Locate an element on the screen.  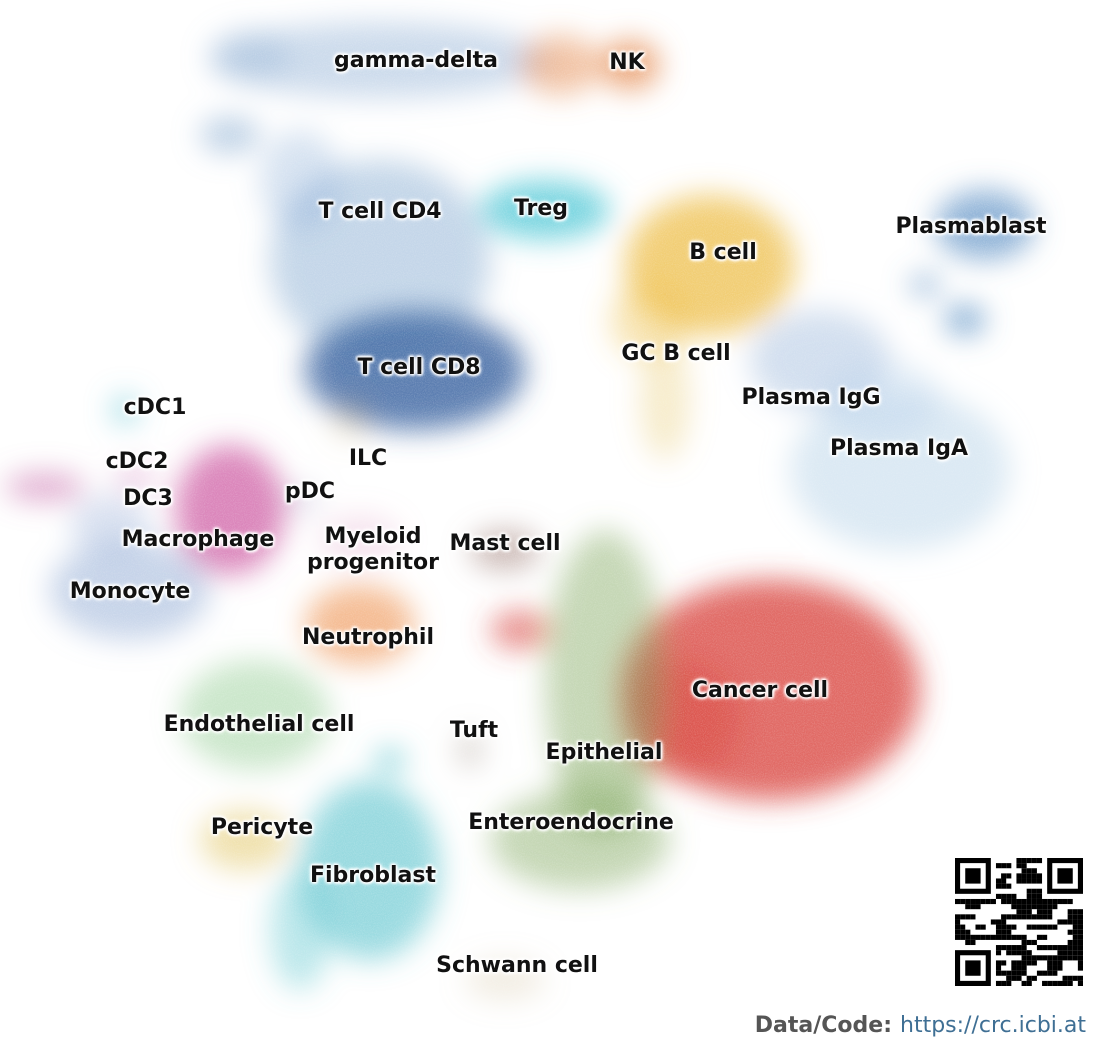
cluster-label-pdc: pDC is located at coordinates (310, 491).